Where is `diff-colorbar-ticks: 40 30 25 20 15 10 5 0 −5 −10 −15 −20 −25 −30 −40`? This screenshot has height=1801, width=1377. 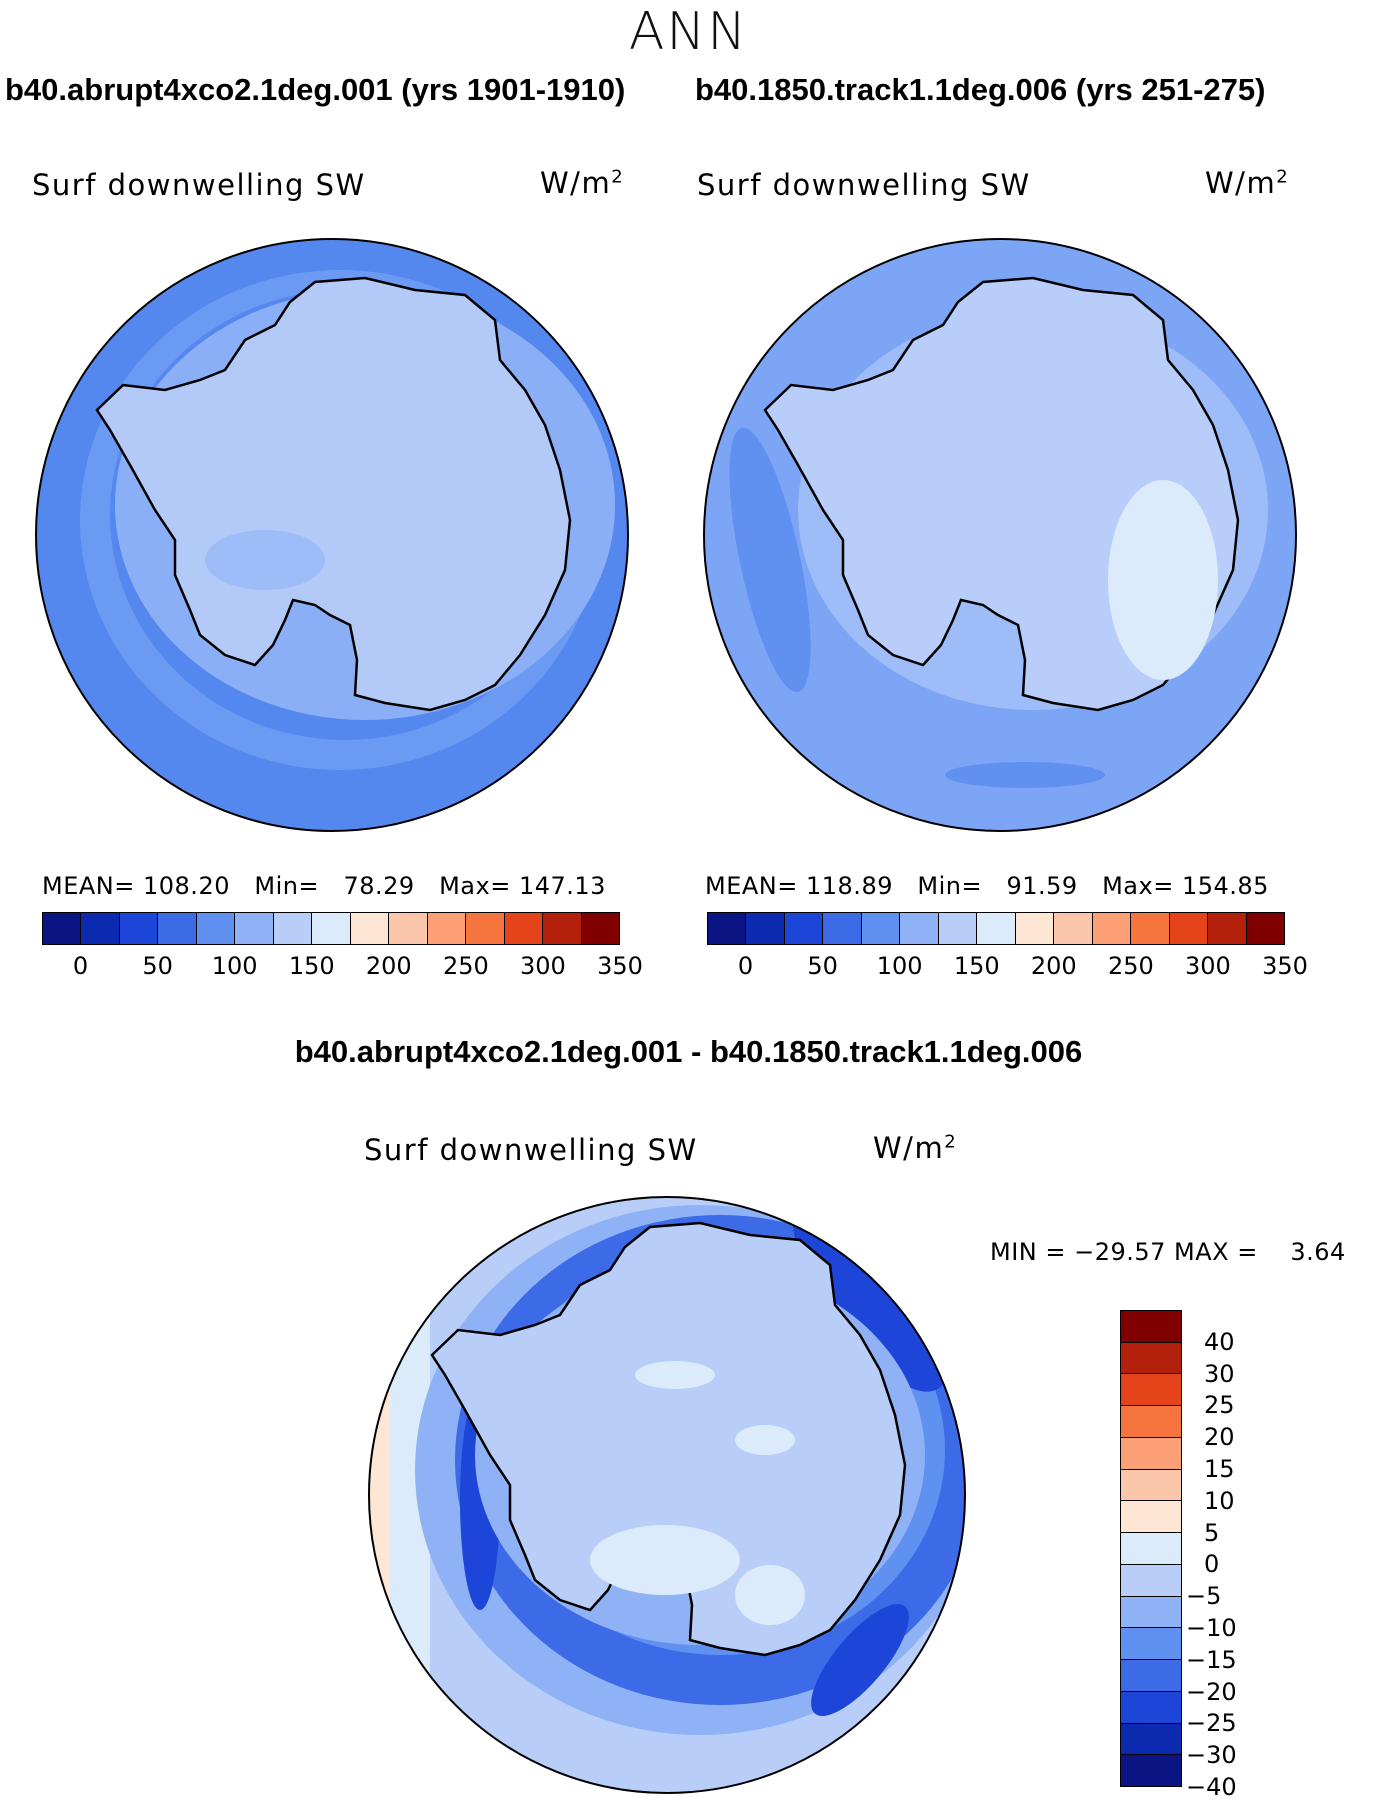 diff-colorbar-ticks: 40 30 25 20 15 10 5 0 −5 −10 −15 −20 −25 −30 −40 is located at coordinates (1229, 1555).